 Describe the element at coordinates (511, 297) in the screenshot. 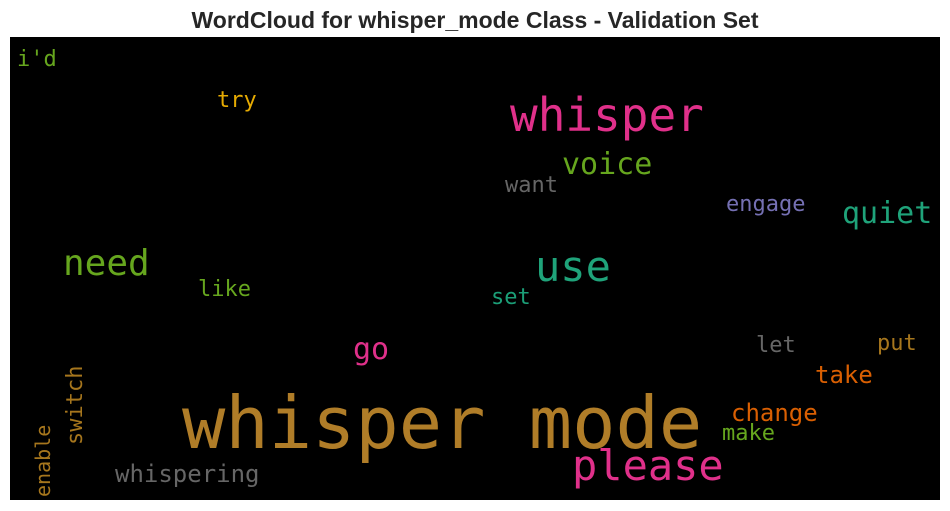

I see `word-set: set` at that location.